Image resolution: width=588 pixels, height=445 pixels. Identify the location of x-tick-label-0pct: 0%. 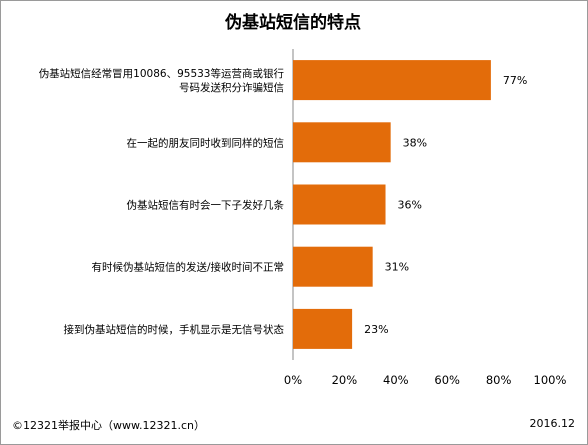
(293, 380).